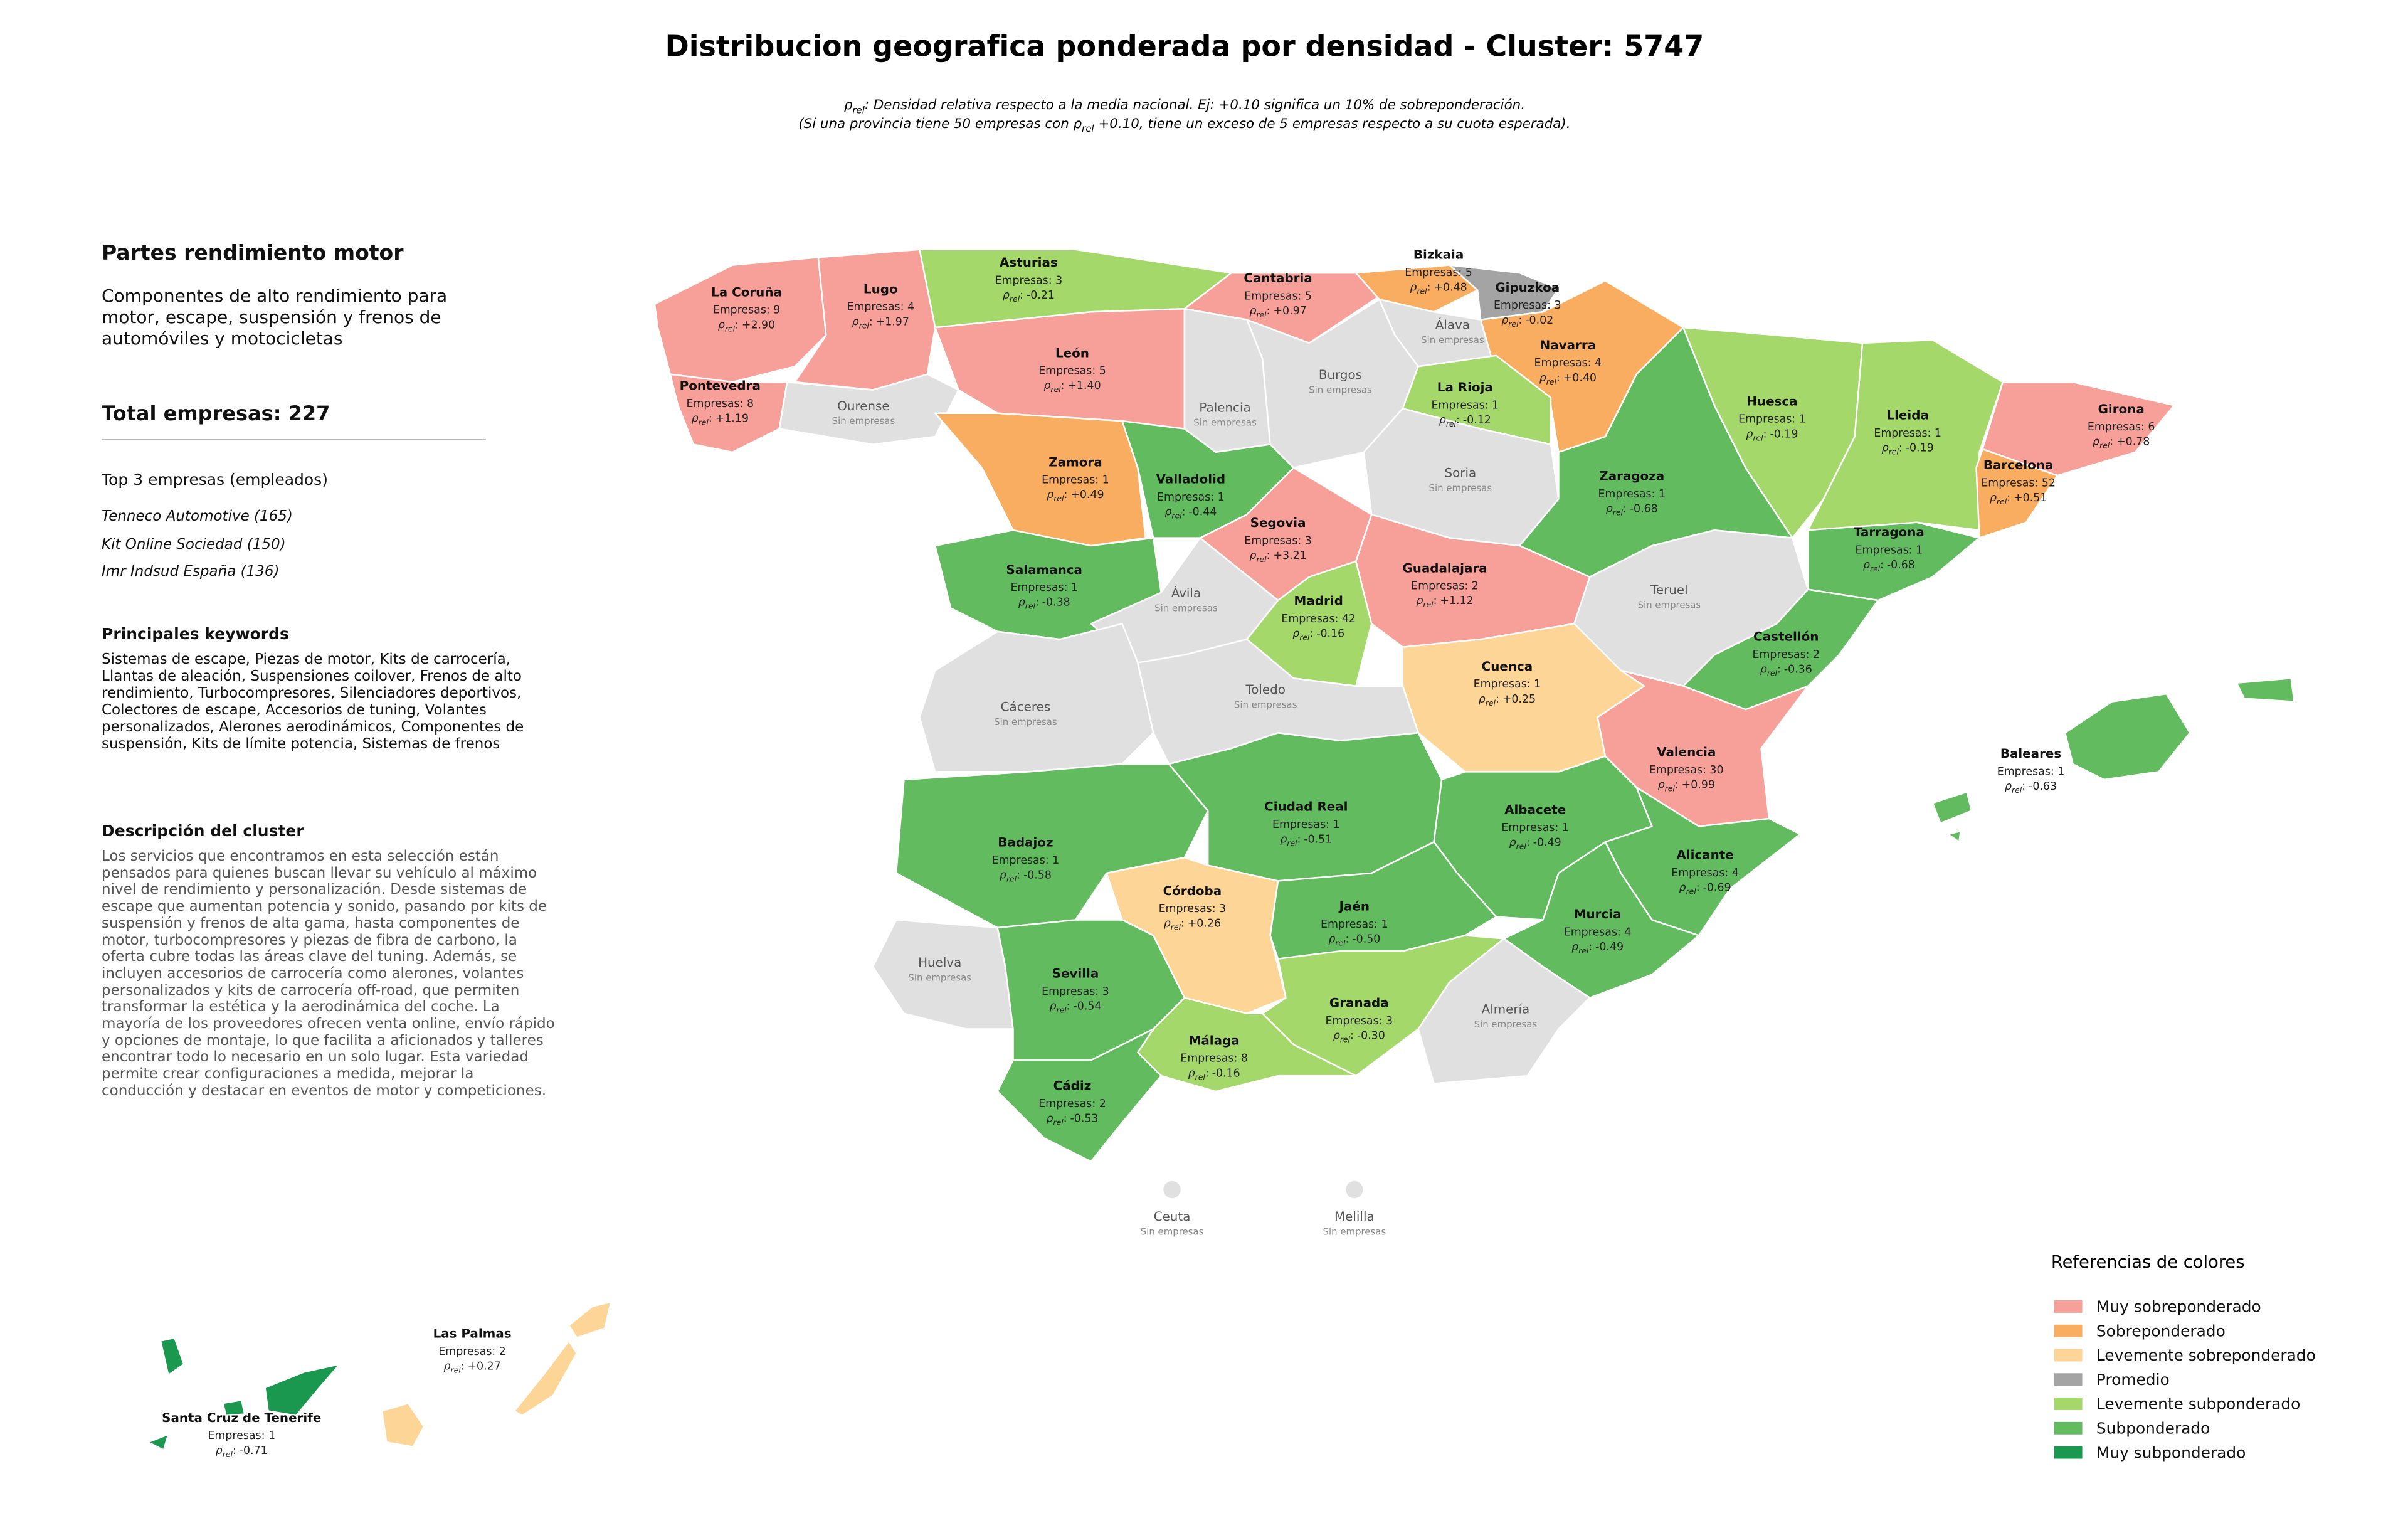 Image resolution: width=2408 pixels, height=1528 pixels. What do you see at coordinates (1037, 875) in the screenshot?
I see `density-value: -0.58` at bounding box center [1037, 875].